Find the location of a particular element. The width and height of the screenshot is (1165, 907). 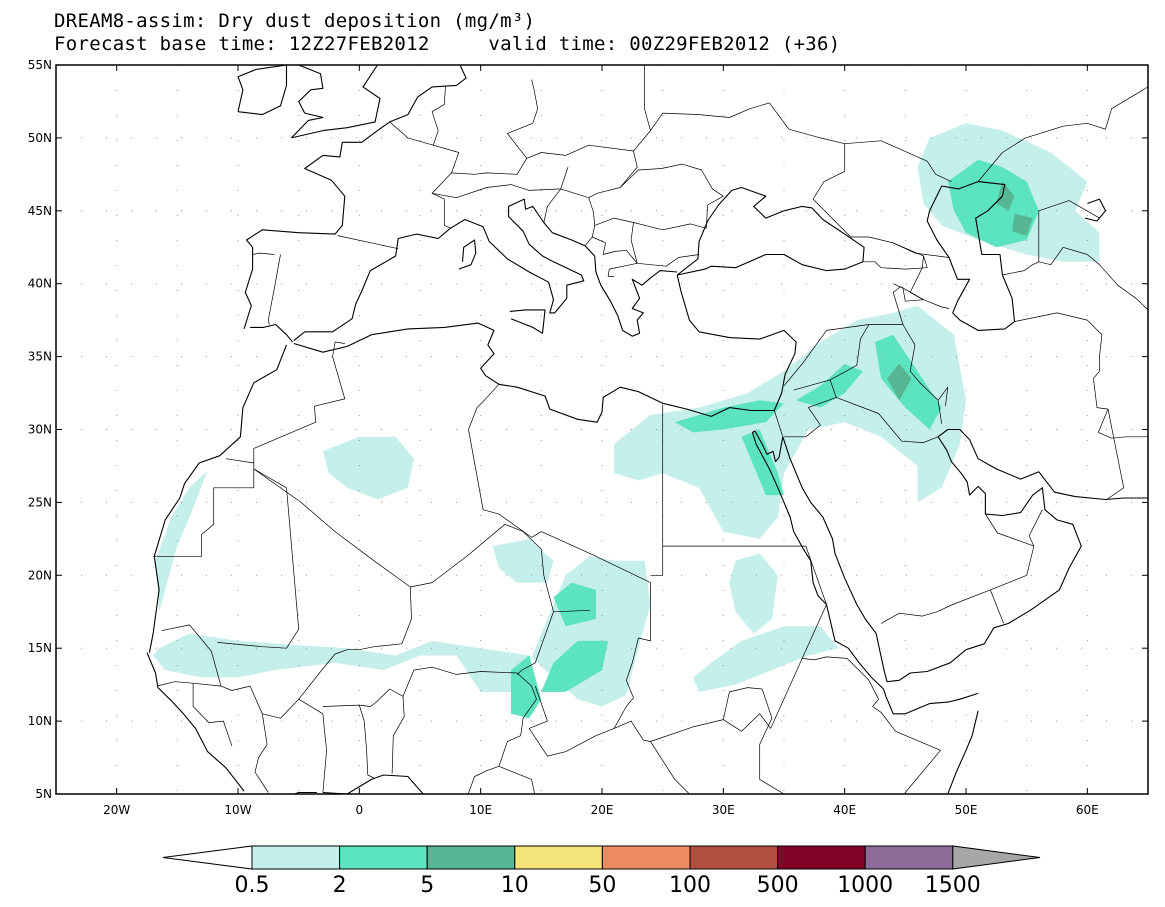

lon-tick-label: 20E is located at coordinates (602, 810).